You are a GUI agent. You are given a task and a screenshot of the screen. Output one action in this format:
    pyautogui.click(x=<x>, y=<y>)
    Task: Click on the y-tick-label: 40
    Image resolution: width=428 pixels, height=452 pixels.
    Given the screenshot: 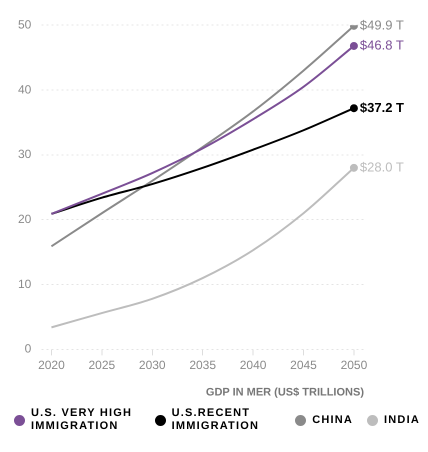 What is the action you would take?
    pyautogui.click(x=25, y=89)
    